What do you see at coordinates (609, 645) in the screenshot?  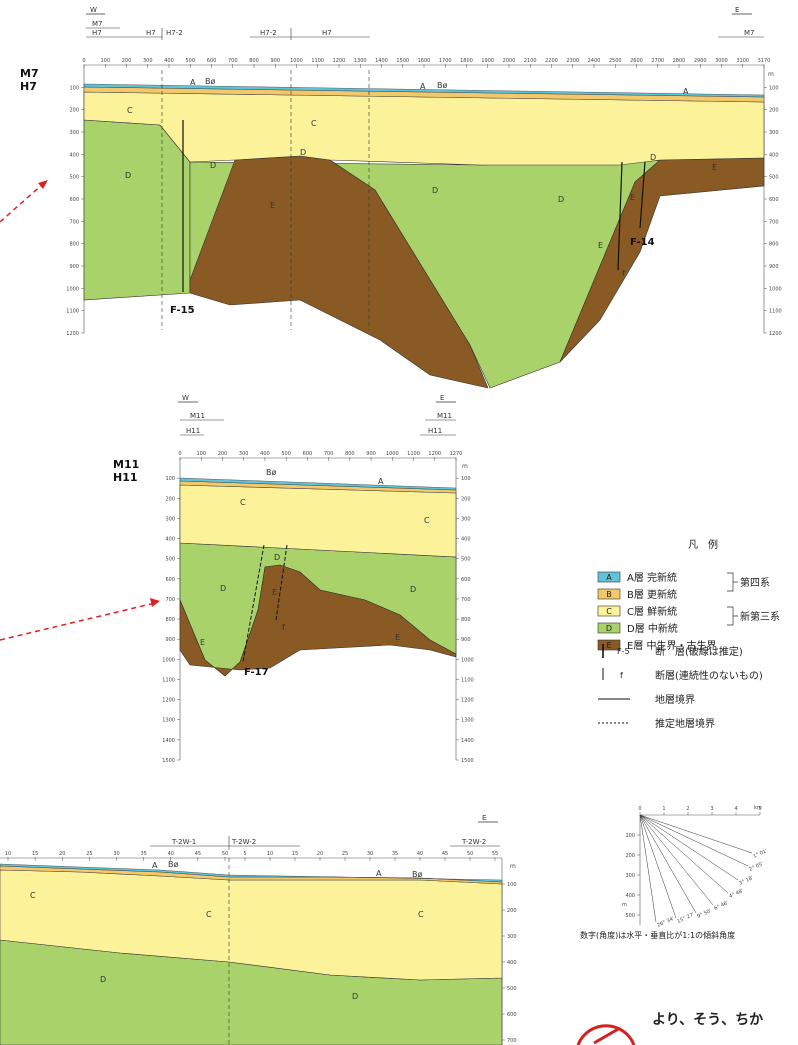 I see `legend-swatch-e` at bounding box center [609, 645].